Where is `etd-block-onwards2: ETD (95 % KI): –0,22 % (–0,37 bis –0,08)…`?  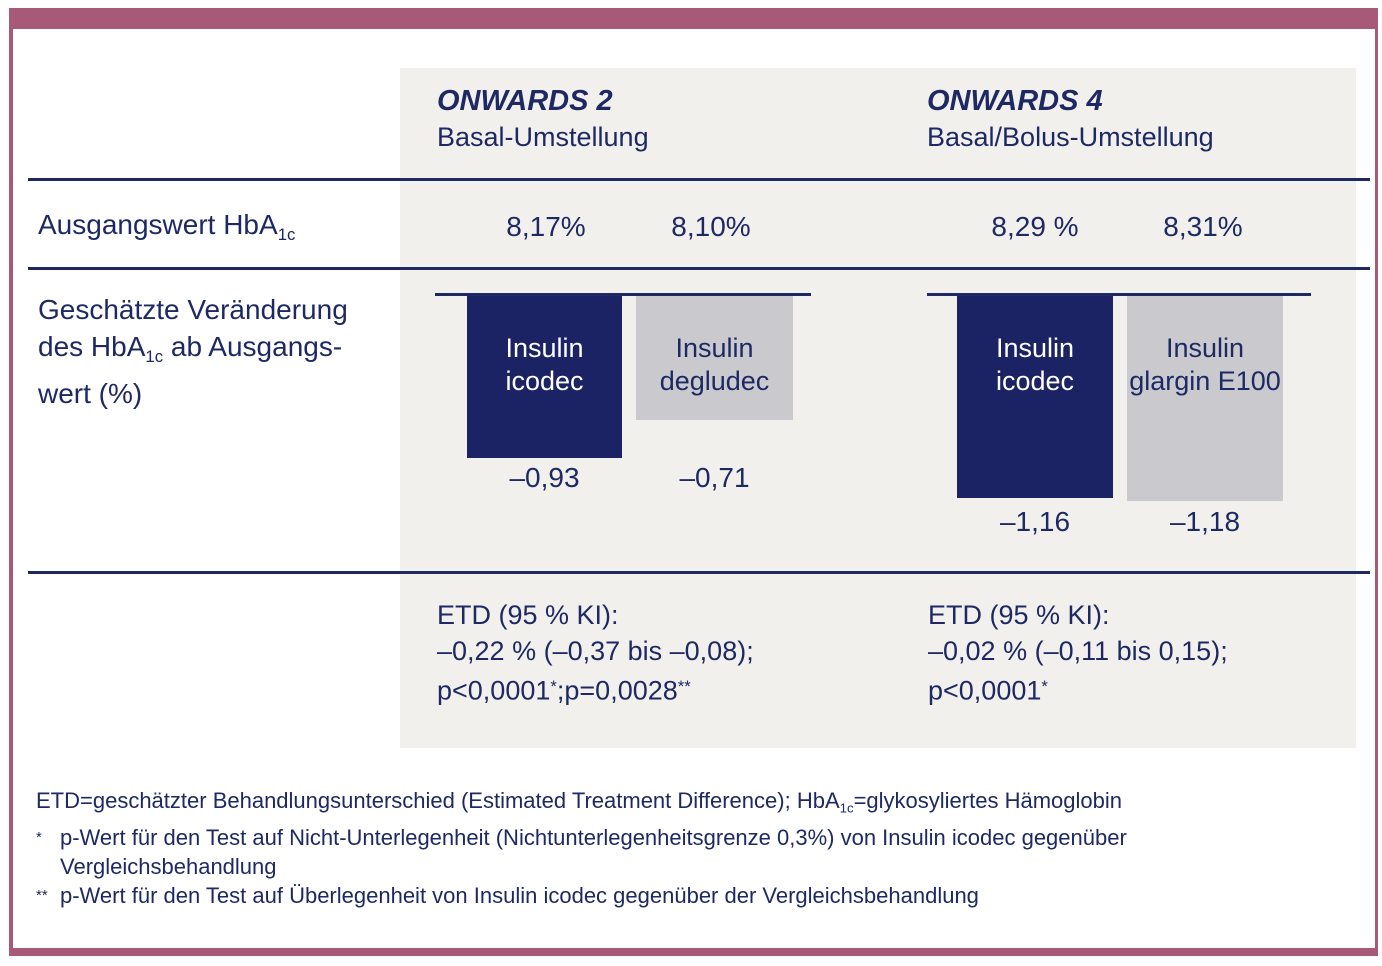 etd-block-onwards2: ETD (95 % KI): –0,22 % (–0,37 bis –0,08)… is located at coordinates (595, 653).